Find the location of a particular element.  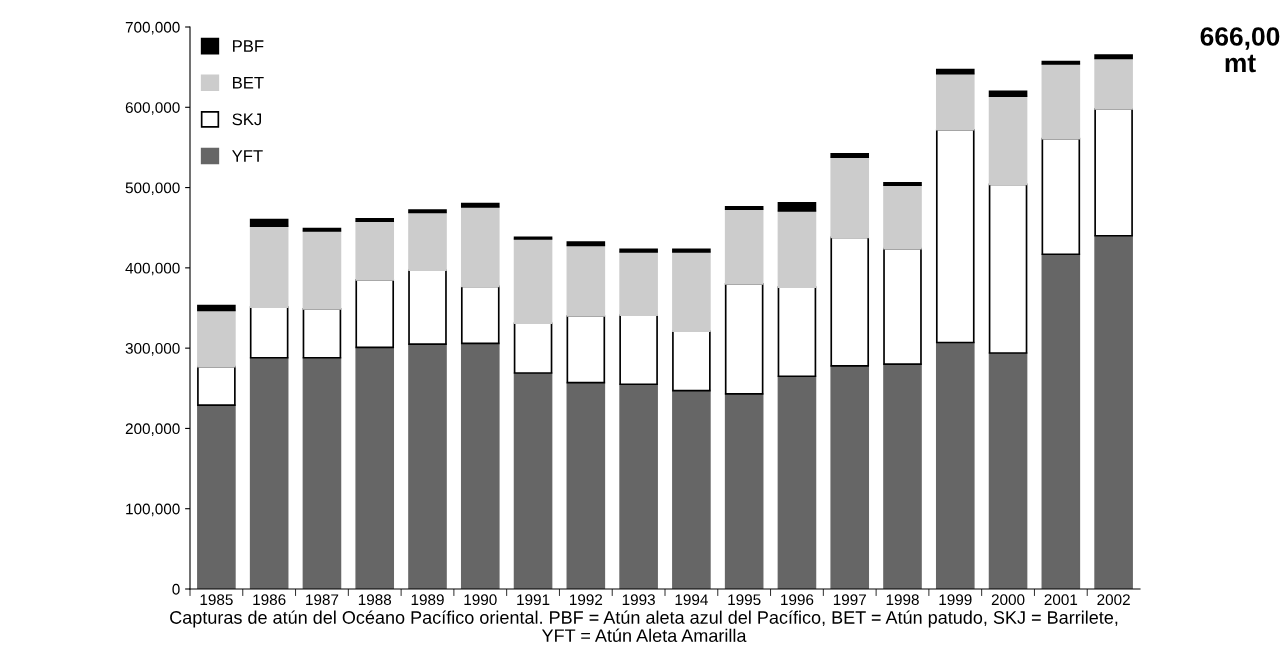

y-tick-label: 700,000 is located at coordinates (152, 28).